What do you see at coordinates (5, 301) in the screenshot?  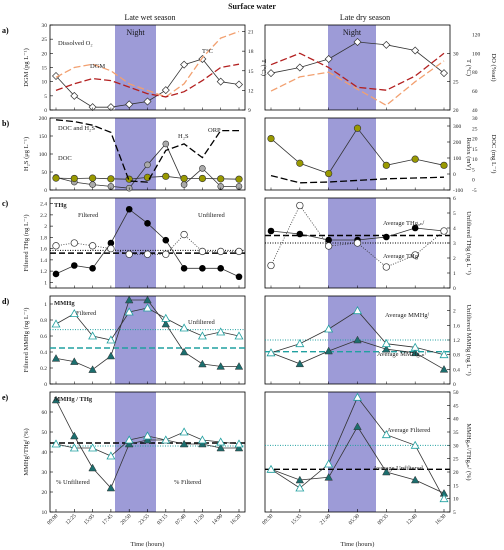 I see `panel-label: d)` at bounding box center [5, 301].